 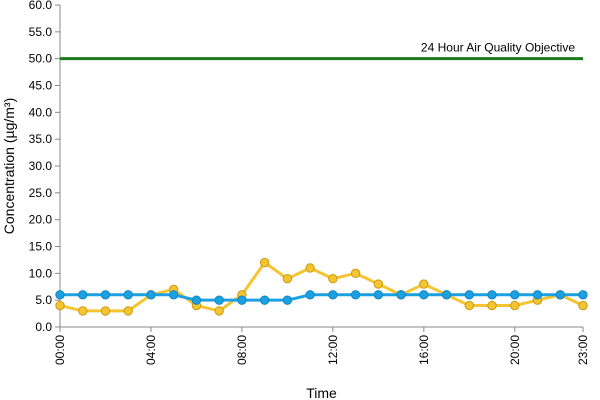 What do you see at coordinates (43, 327) in the screenshot?
I see `y-tick-label: 0.0` at bounding box center [43, 327].